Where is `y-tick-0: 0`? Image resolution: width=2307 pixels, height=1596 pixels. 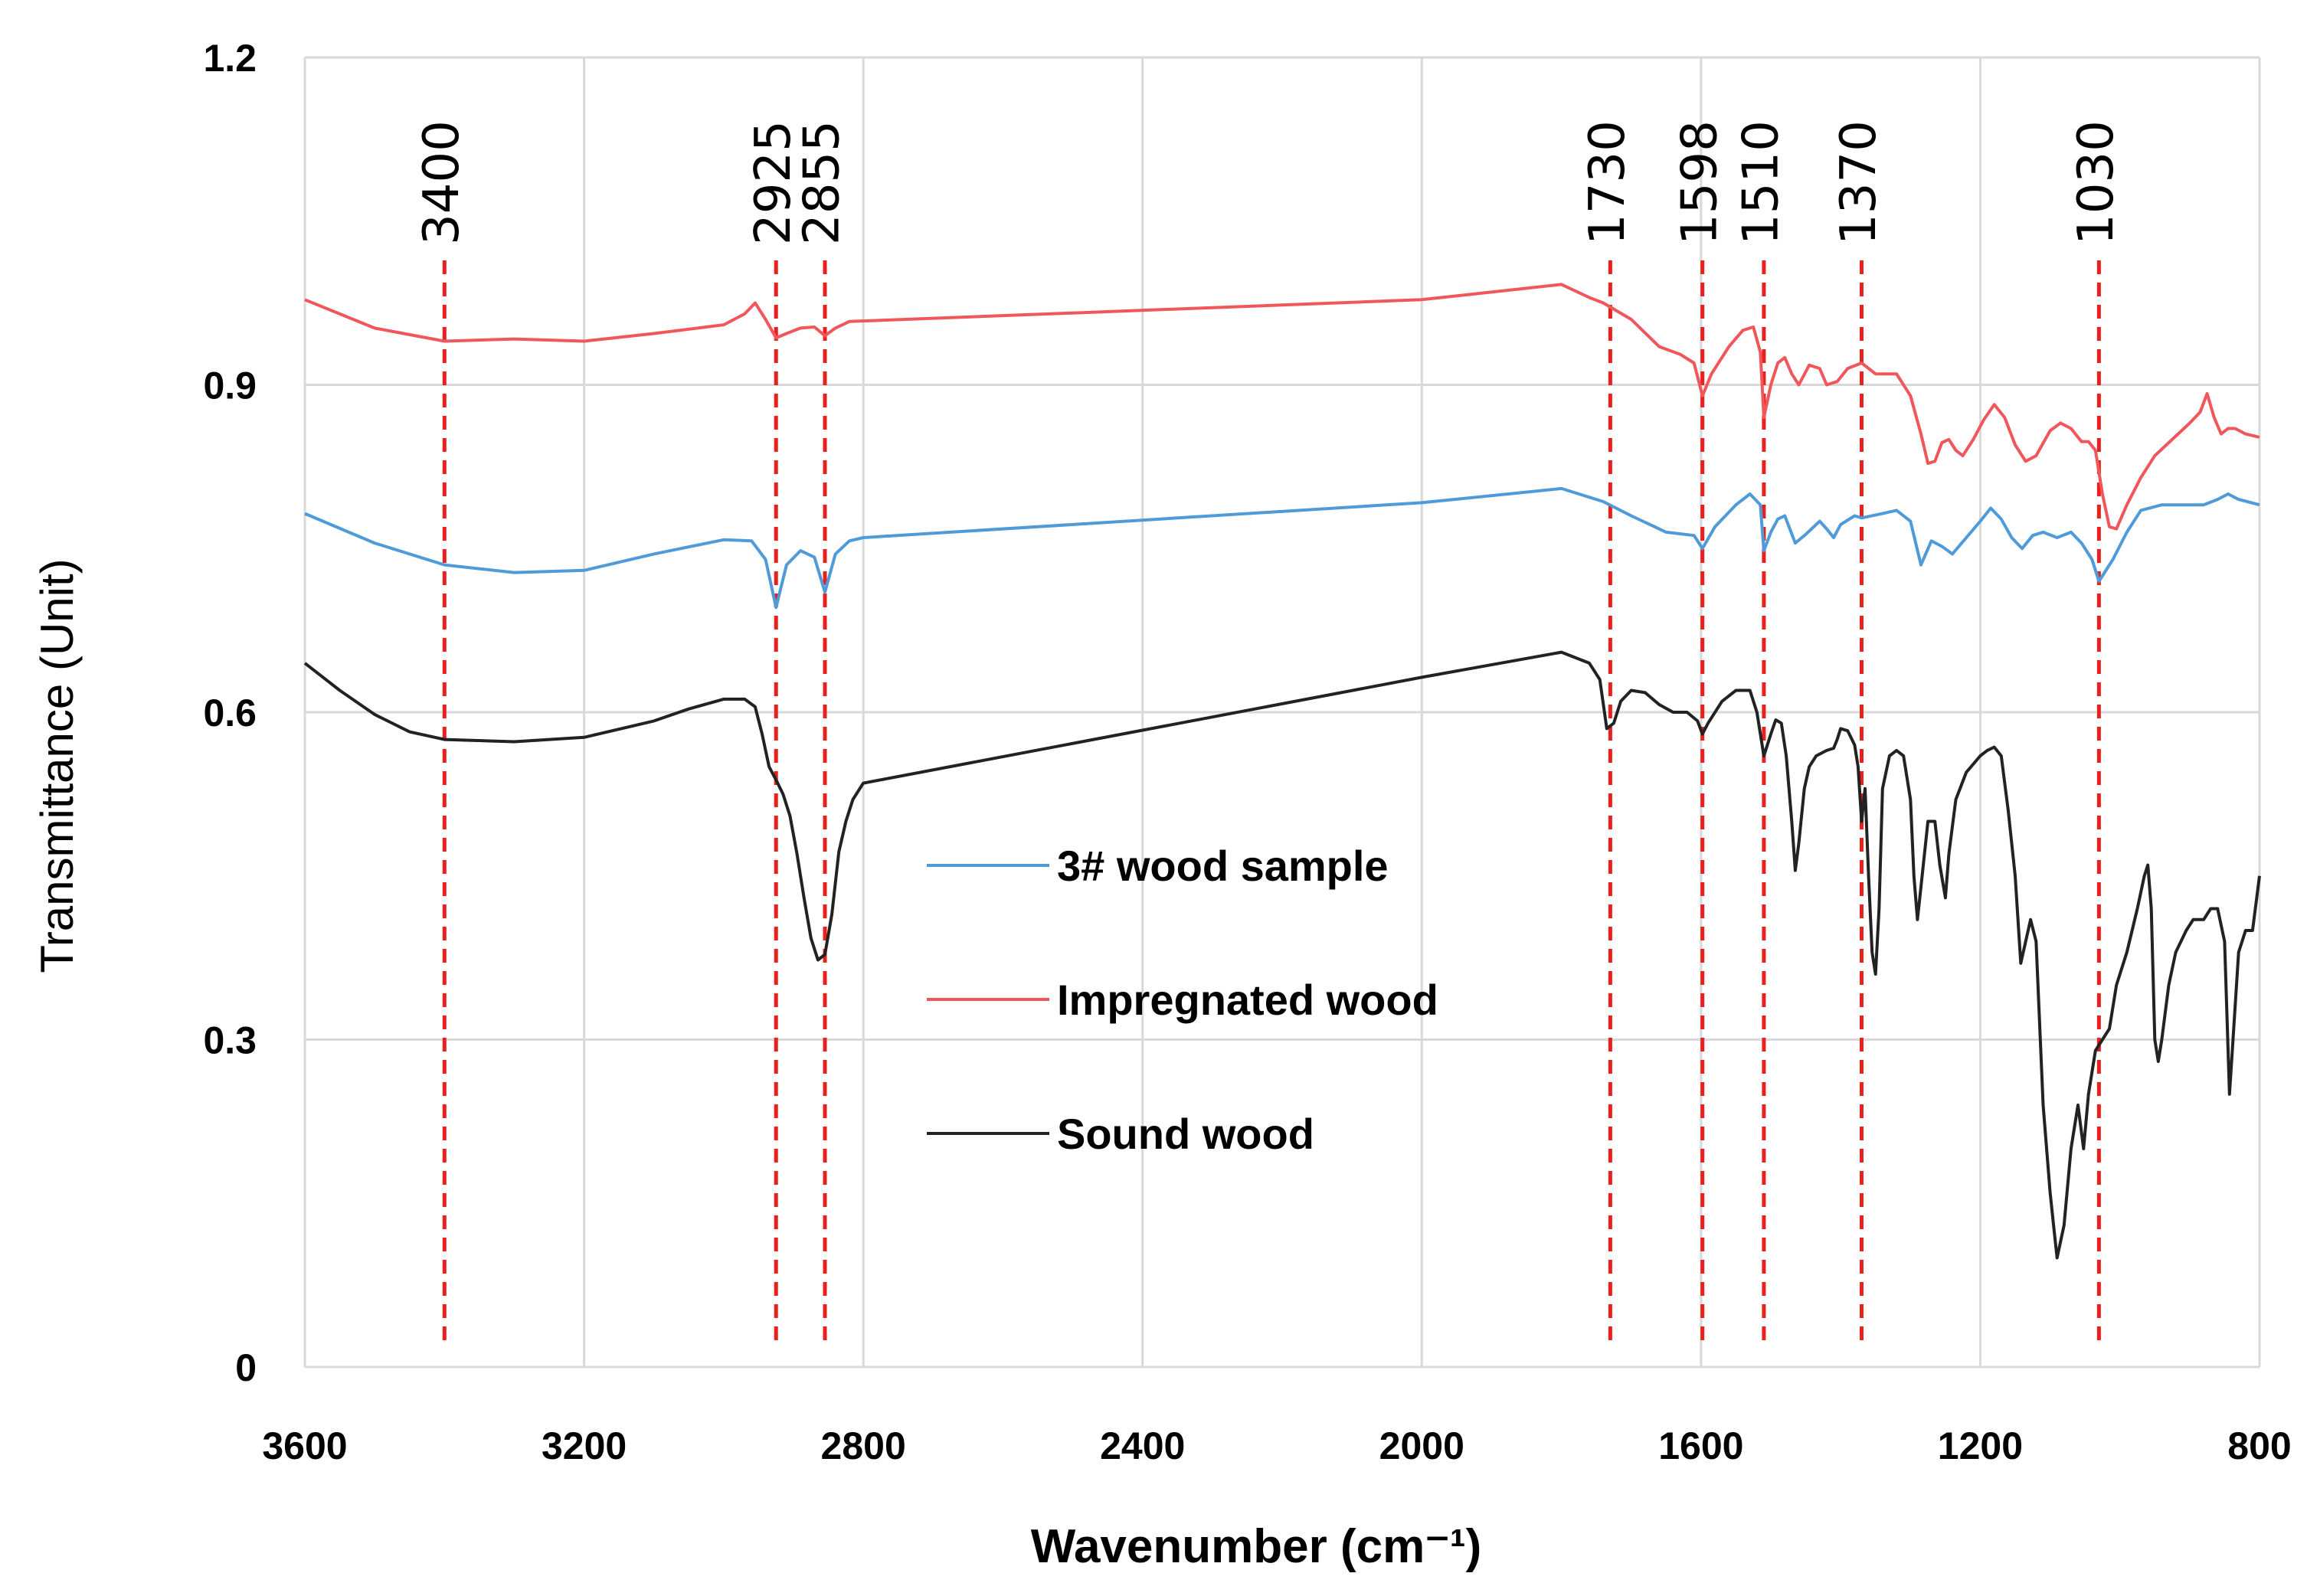 y-tick-0: 0 is located at coordinates (246, 1368).